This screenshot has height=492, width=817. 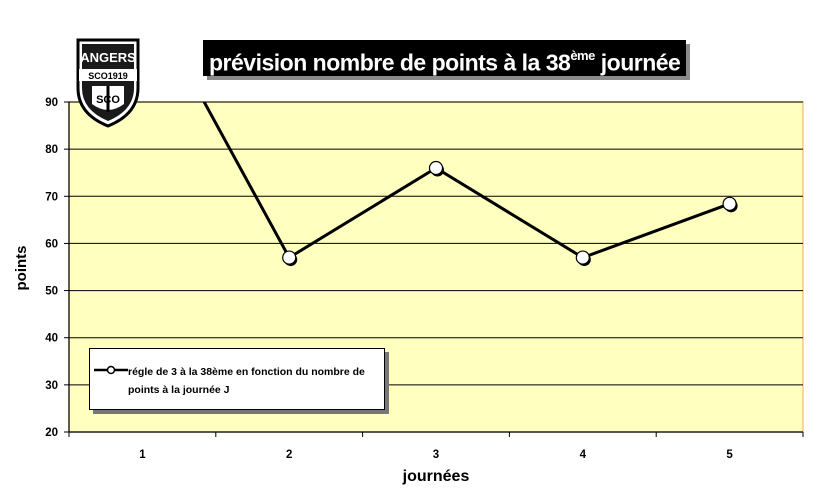 What do you see at coordinates (111, 370) in the screenshot?
I see `legend-line-marker-icon` at bounding box center [111, 370].